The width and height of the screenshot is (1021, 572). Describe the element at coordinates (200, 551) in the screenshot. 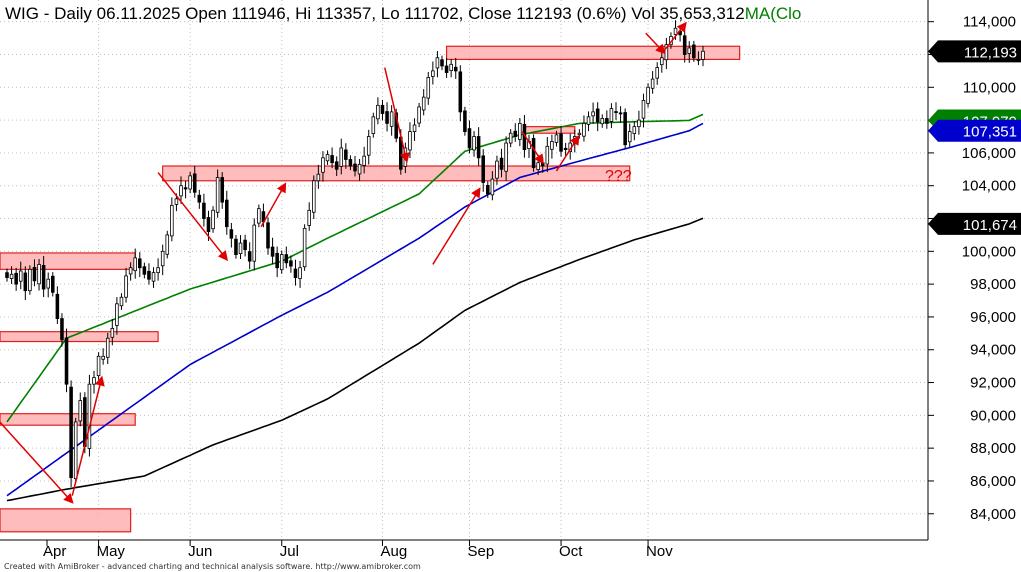

I see `x-tick-label: Jun` at that location.